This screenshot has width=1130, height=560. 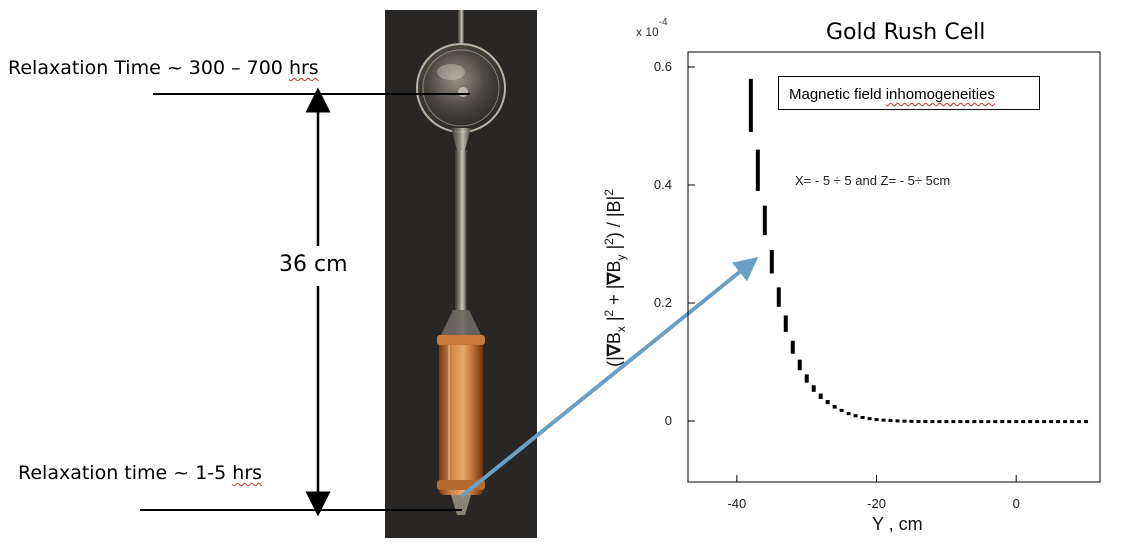 What do you see at coordinates (163, 68) in the screenshot?
I see `top-relaxation-label: Relaxation Time ~ 300 – 700 hrs` at bounding box center [163, 68].